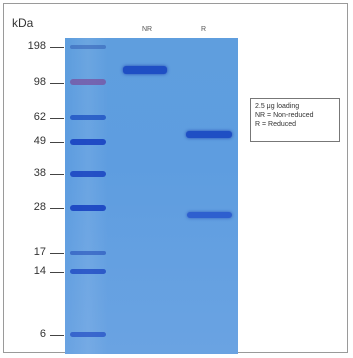 Image resolution: width=353 pixels, height=358 pixels. What do you see at coordinates (277, 106) in the screenshot?
I see `legend-loading: 2.5 μg loading` at bounding box center [277, 106].